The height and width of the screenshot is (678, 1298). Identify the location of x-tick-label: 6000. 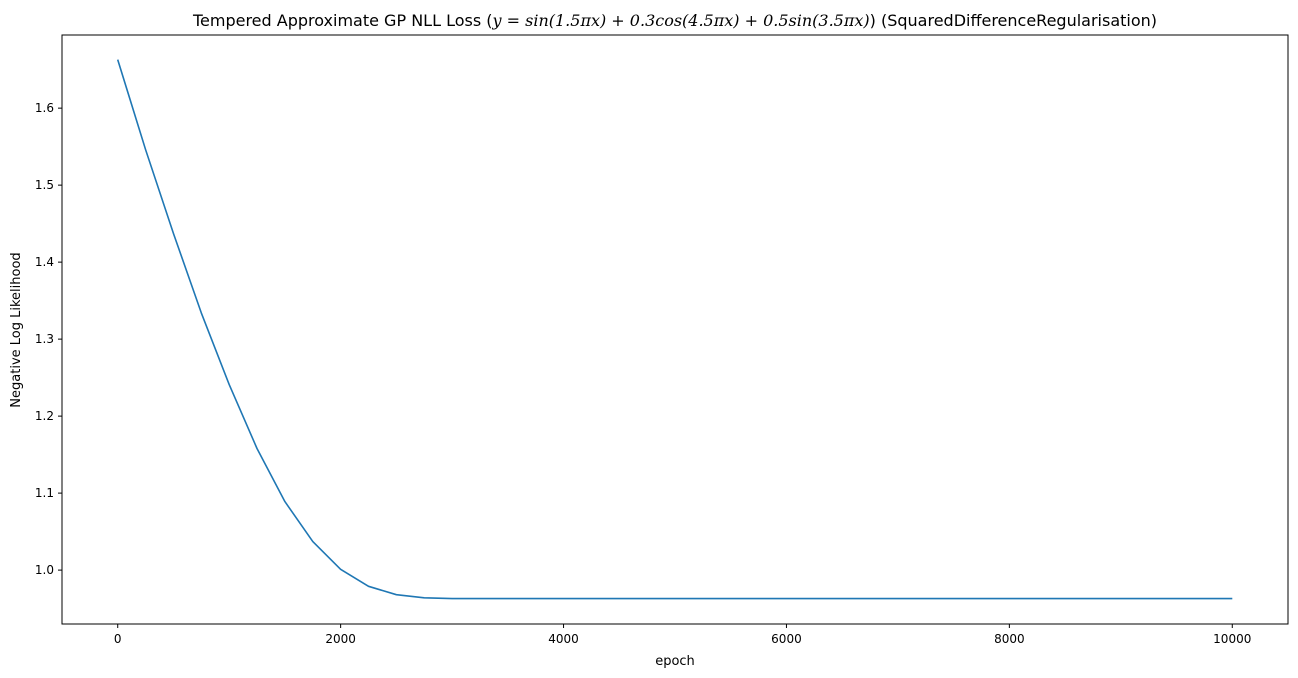
(786, 639).